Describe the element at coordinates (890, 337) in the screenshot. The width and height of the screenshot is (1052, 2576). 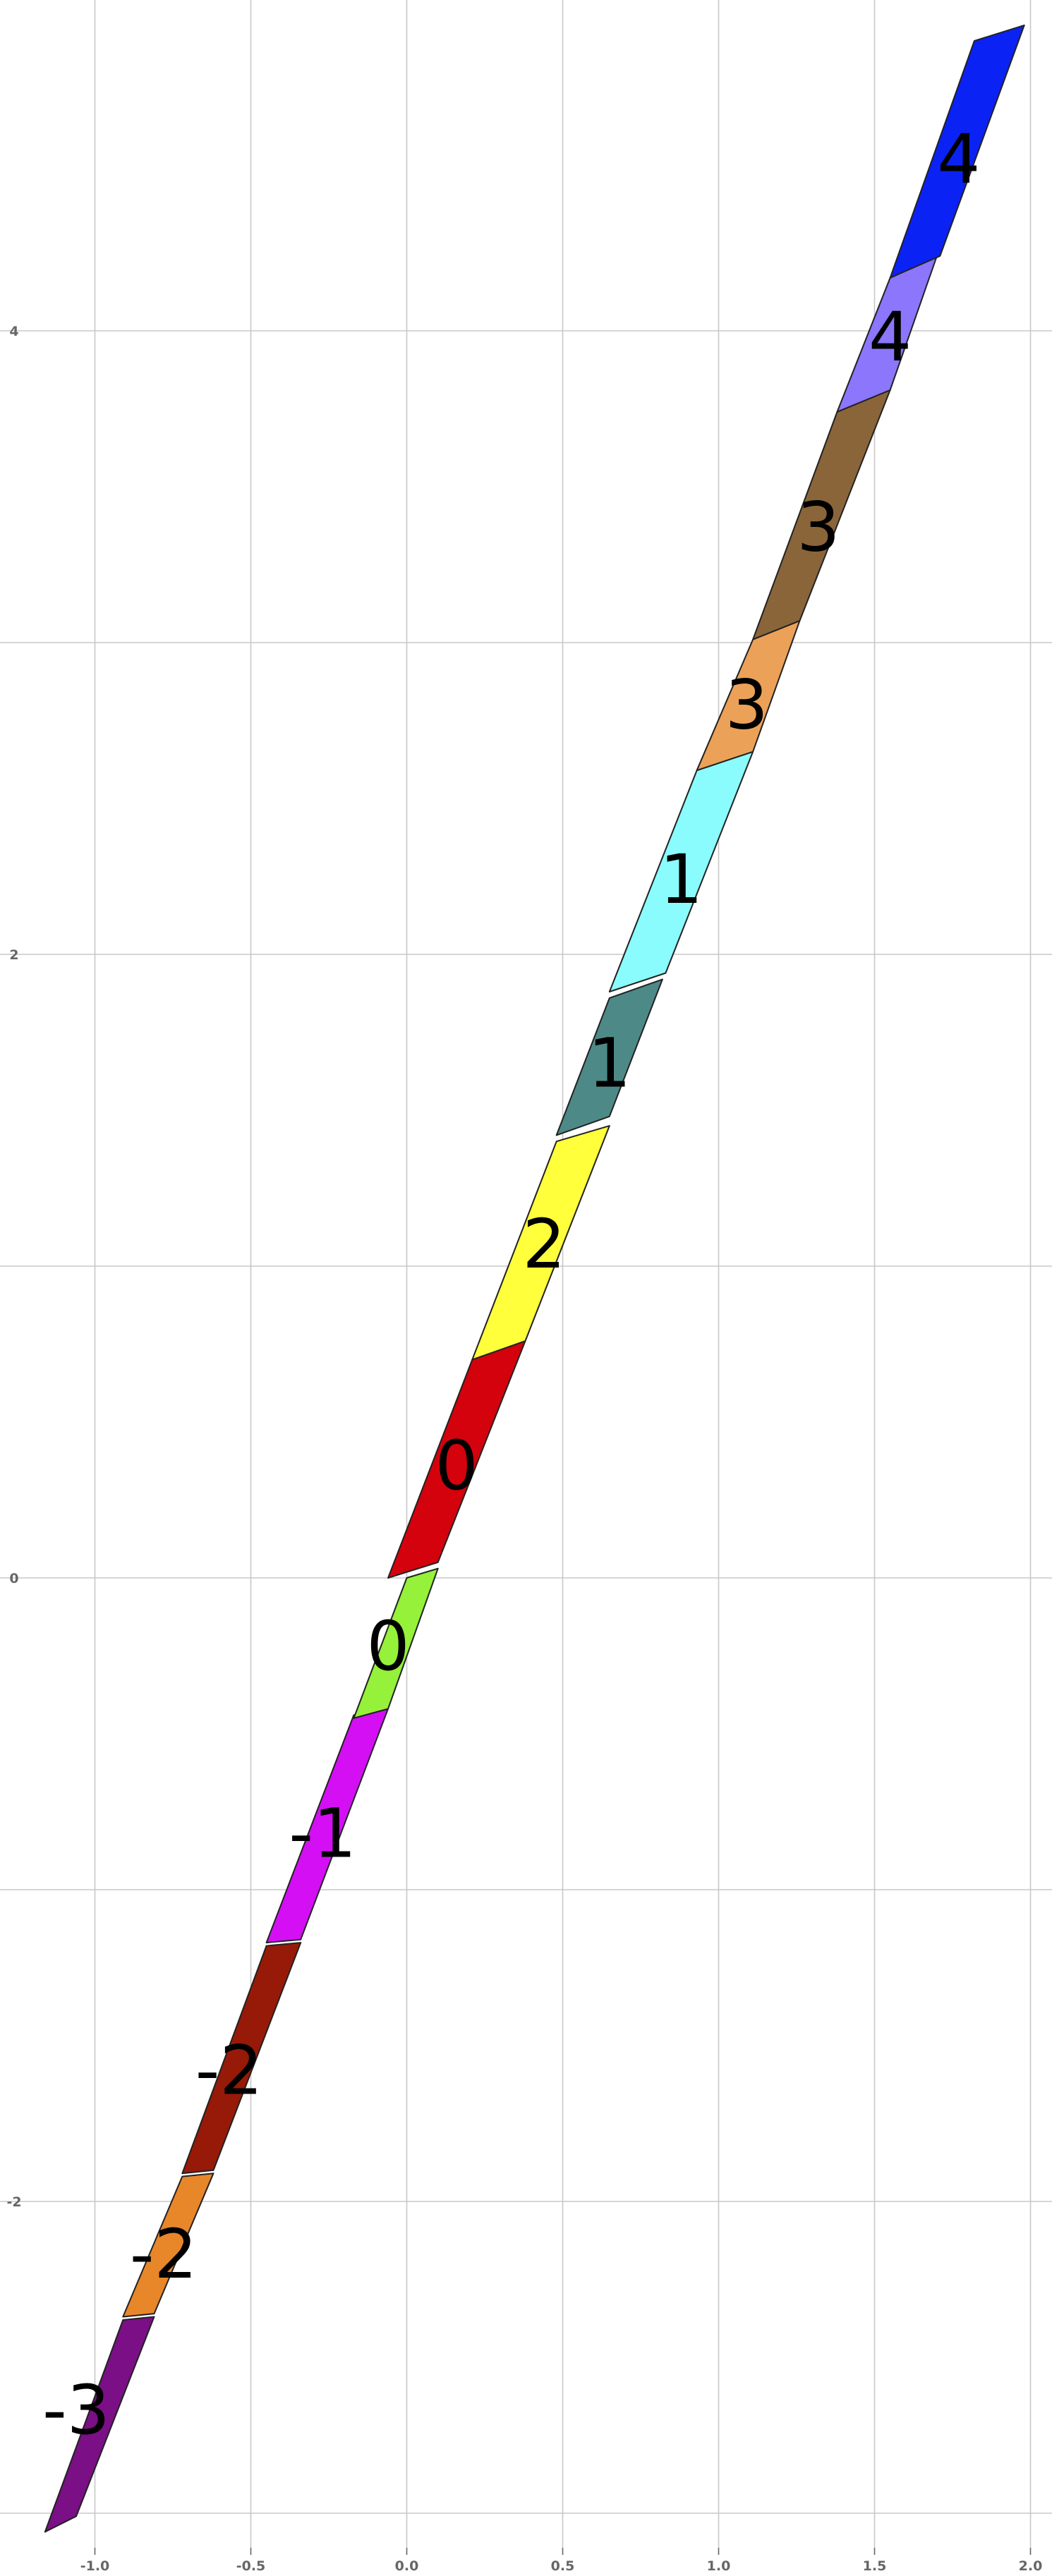
I see `segment-label-11: 4` at that location.